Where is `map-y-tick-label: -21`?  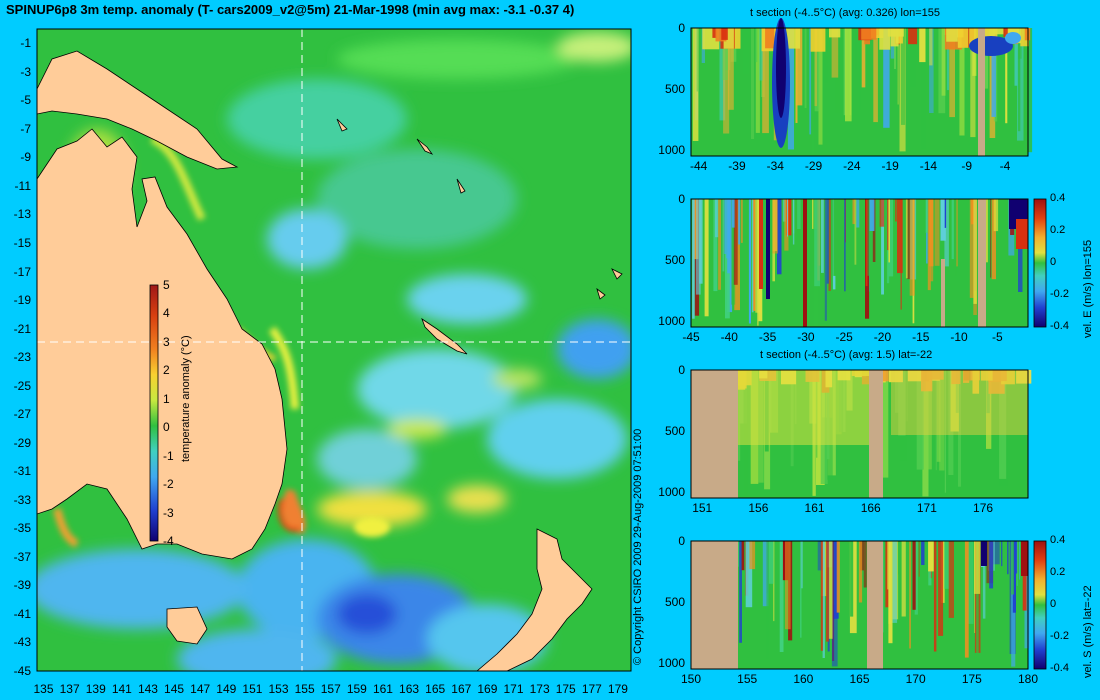
map-y-tick-label: -21 is located at coordinates (22, 328).